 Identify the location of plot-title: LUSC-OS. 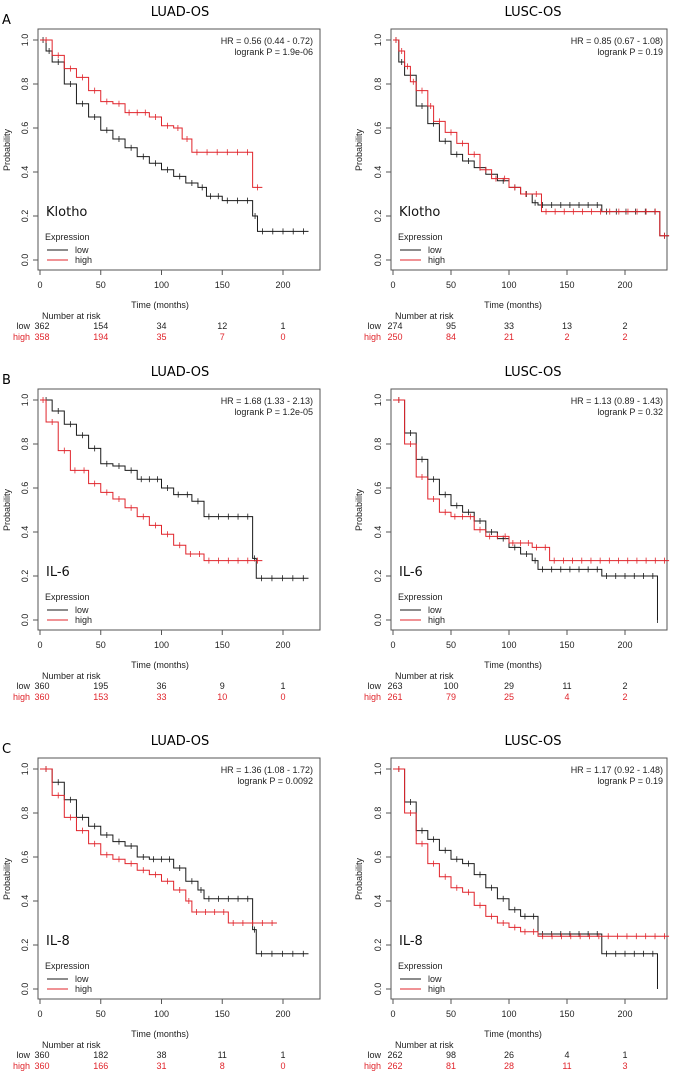
(533, 372).